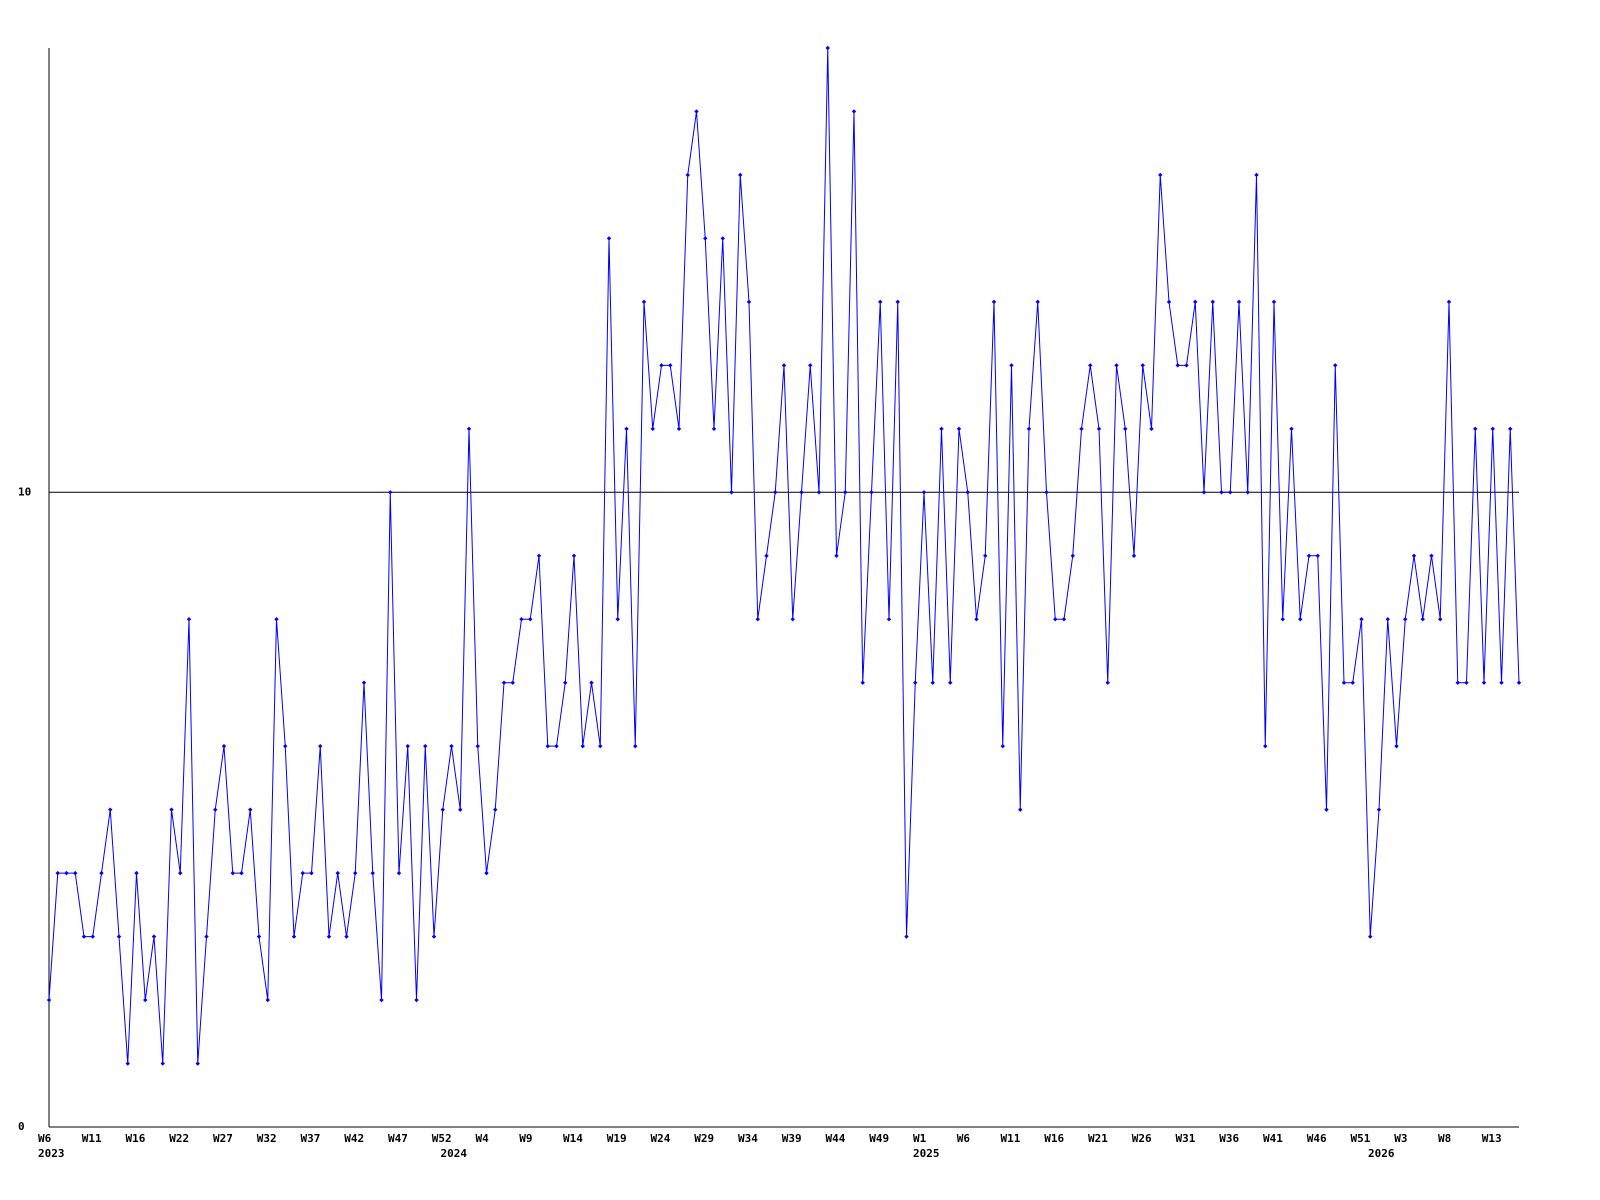  Describe the element at coordinates (311, 1138) in the screenshot. I see `x-tick-label: W37` at that location.